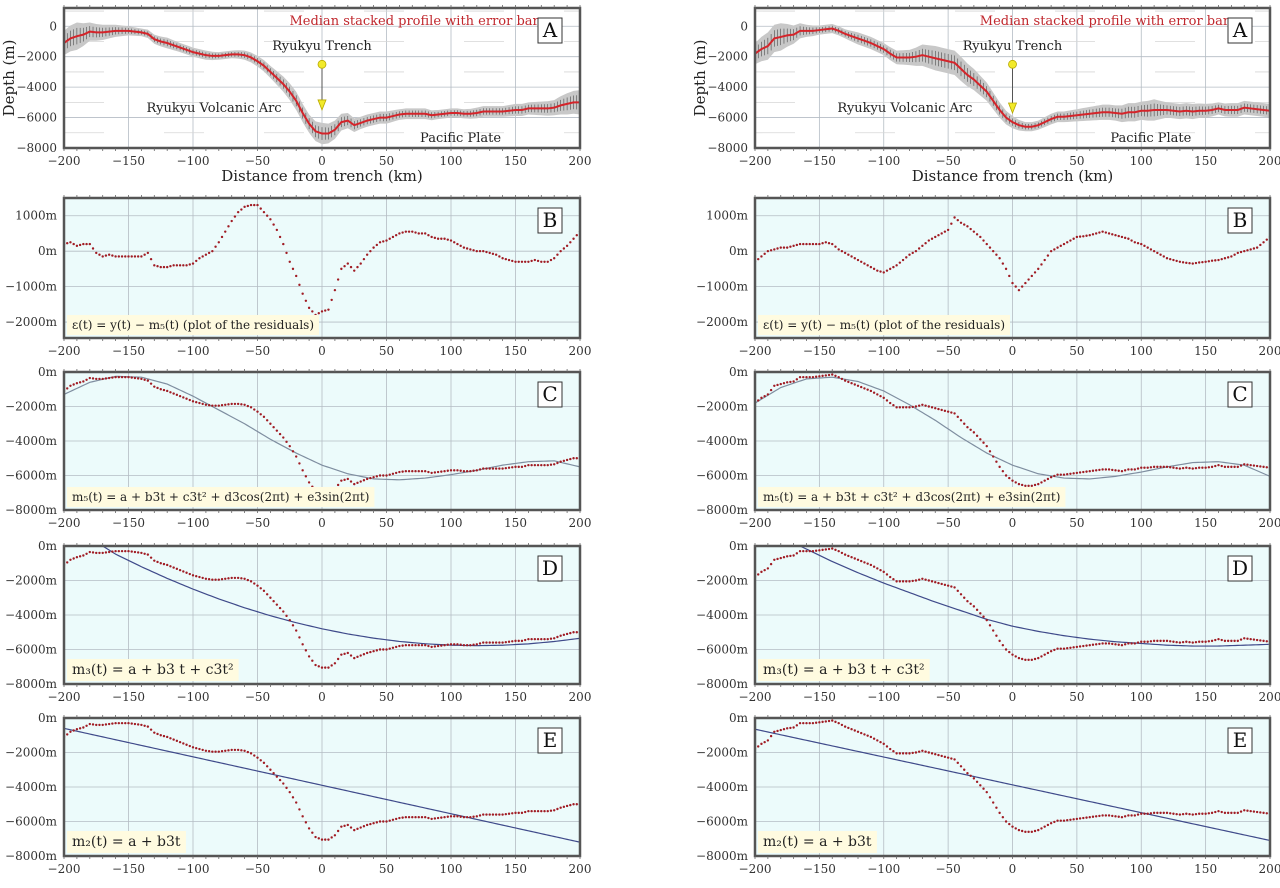  I want to click on panel-letter: B, so click(550, 220).